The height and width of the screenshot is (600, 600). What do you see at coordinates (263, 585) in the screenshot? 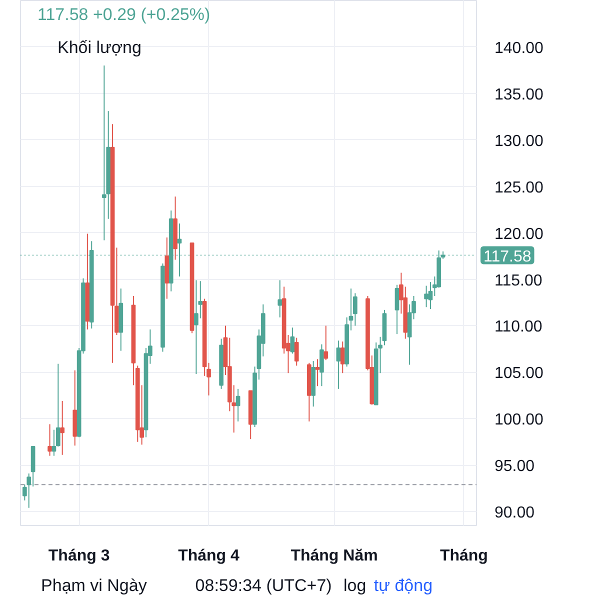
I see `text: 08:59:34 (UTC+7)` at bounding box center [263, 585].